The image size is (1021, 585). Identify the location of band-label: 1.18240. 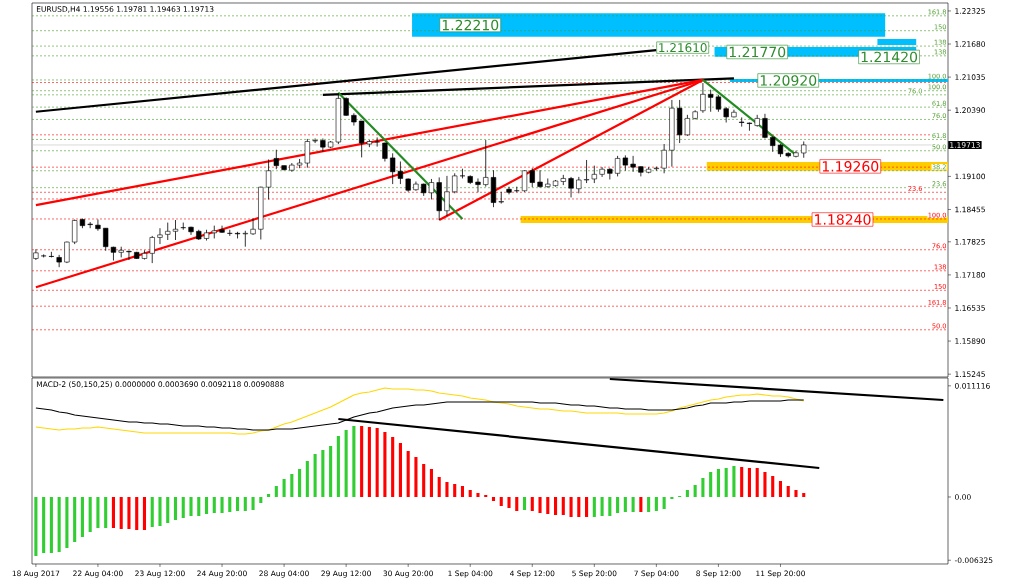
(843, 219).